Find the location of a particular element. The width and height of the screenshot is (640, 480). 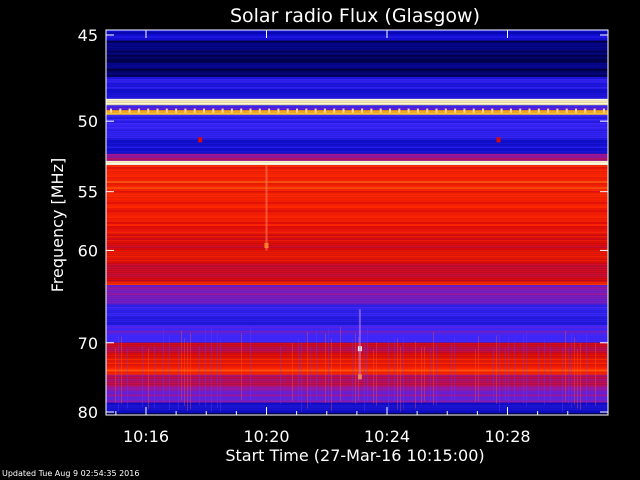

y-axis-label: Frequency [MHz] is located at coordinates (57, 225).